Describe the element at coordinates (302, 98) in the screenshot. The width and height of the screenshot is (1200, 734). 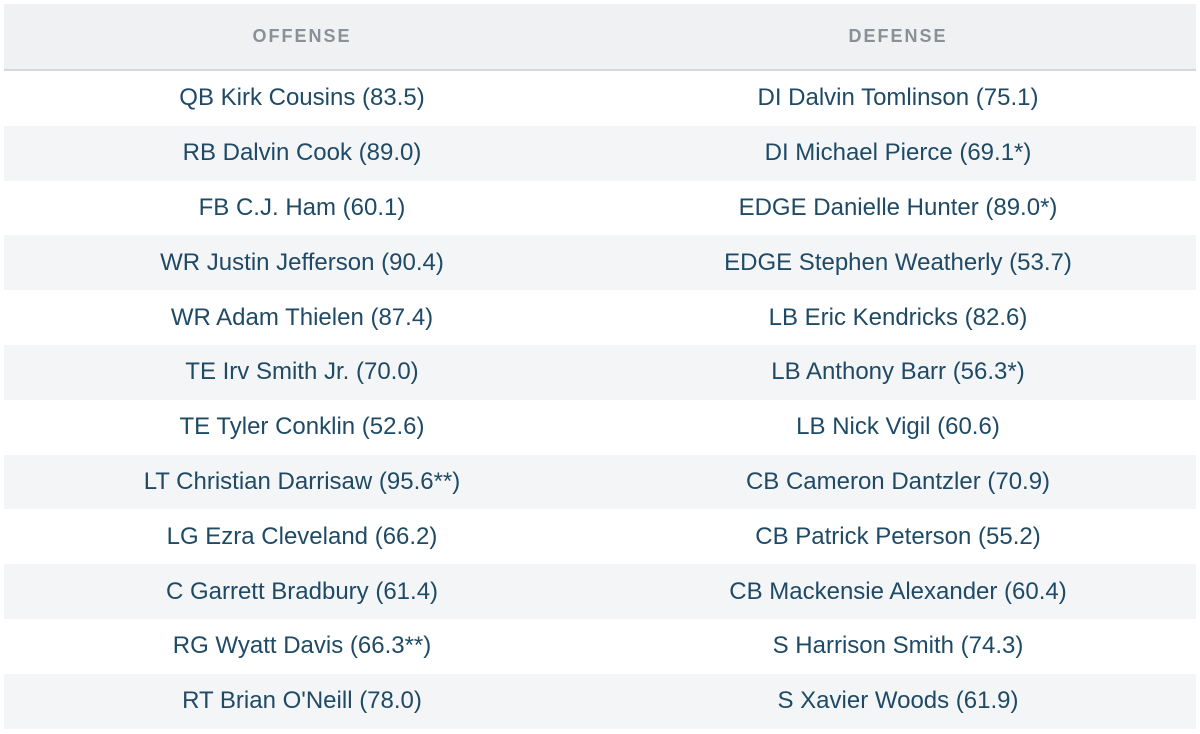
I see `player-cell: QB Kirk Cousins (83.5)` at that location.